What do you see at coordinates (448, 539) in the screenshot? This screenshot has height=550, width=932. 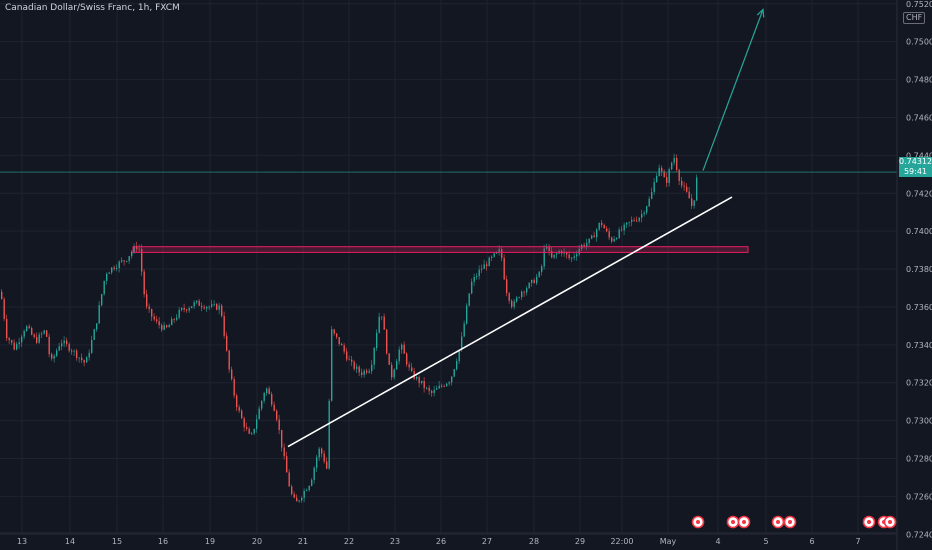 I see `time-axis: 13 14 15 16 19 20 21 22 23 26 27 28 29 22:00 May 4 5 6 7` at bounding box center [448, 539].